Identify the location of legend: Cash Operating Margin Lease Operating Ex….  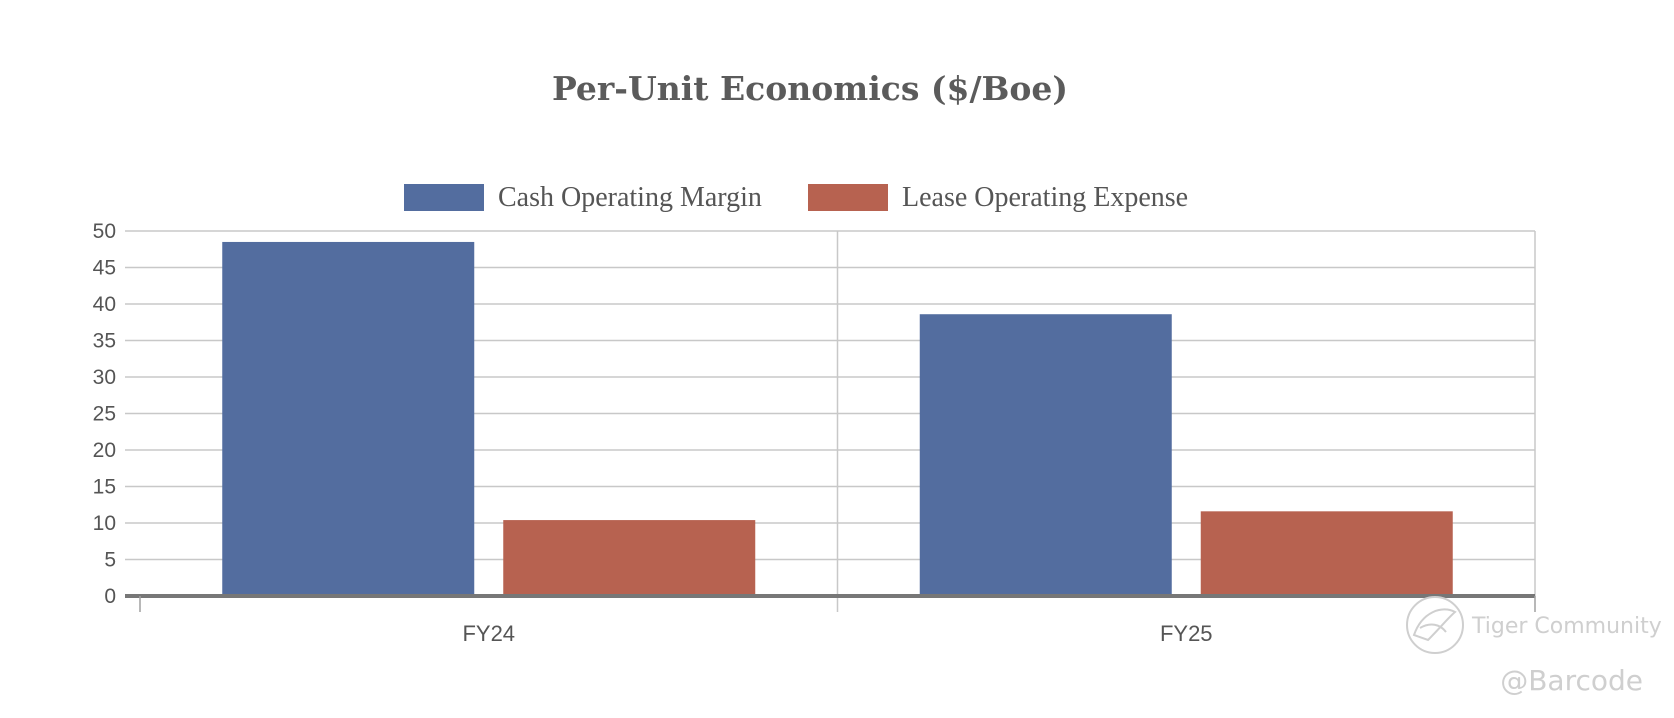
(796, 197).